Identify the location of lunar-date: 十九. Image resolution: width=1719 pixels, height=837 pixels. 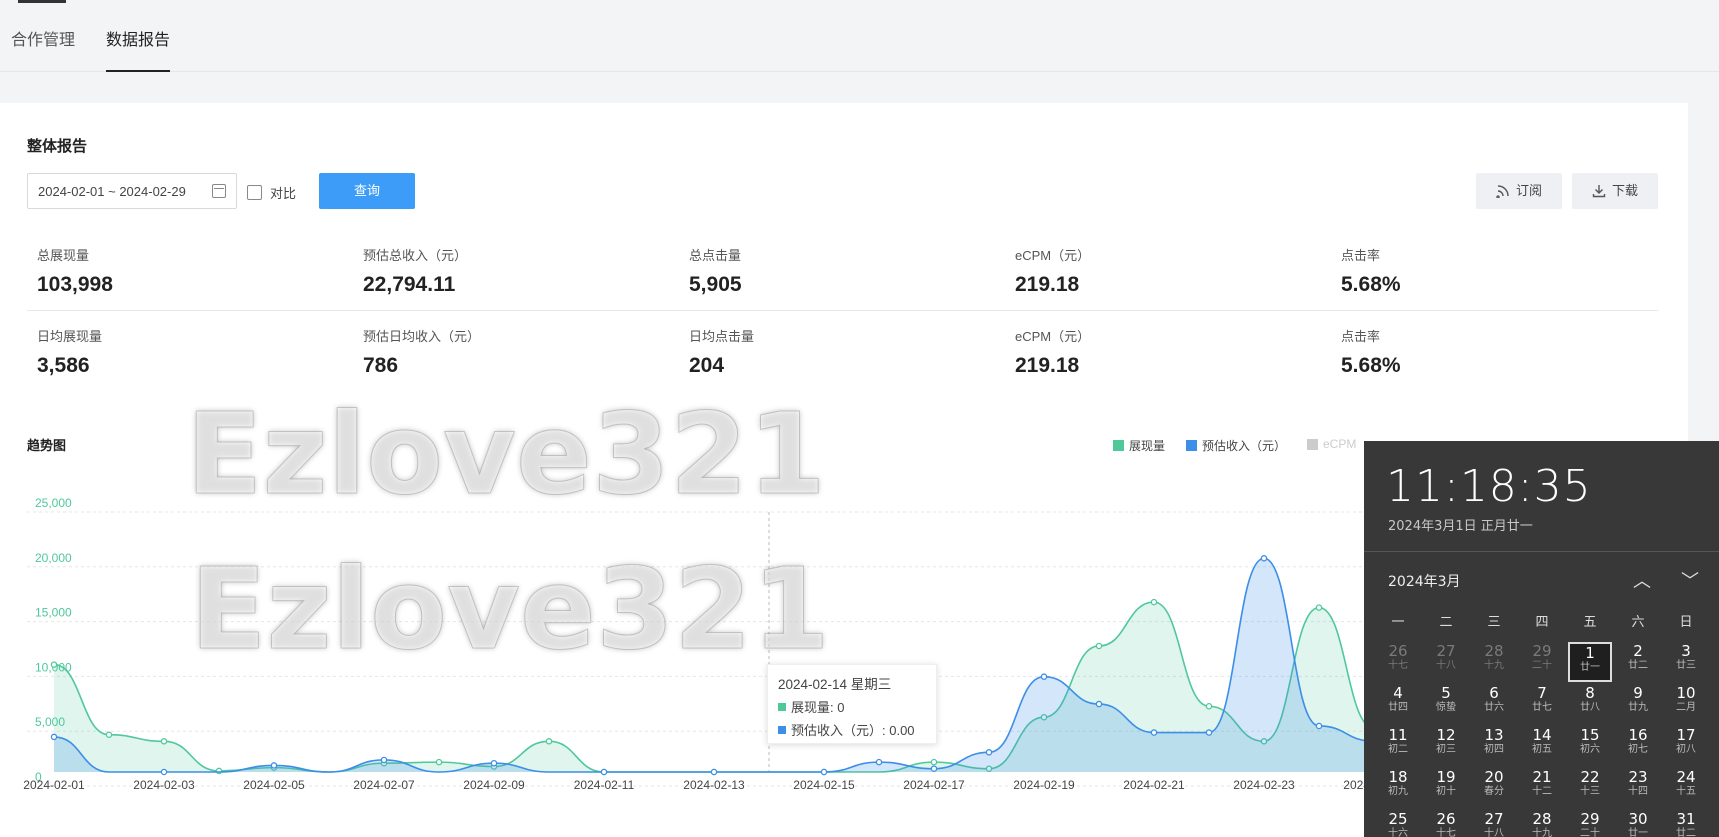
(1542, 832).